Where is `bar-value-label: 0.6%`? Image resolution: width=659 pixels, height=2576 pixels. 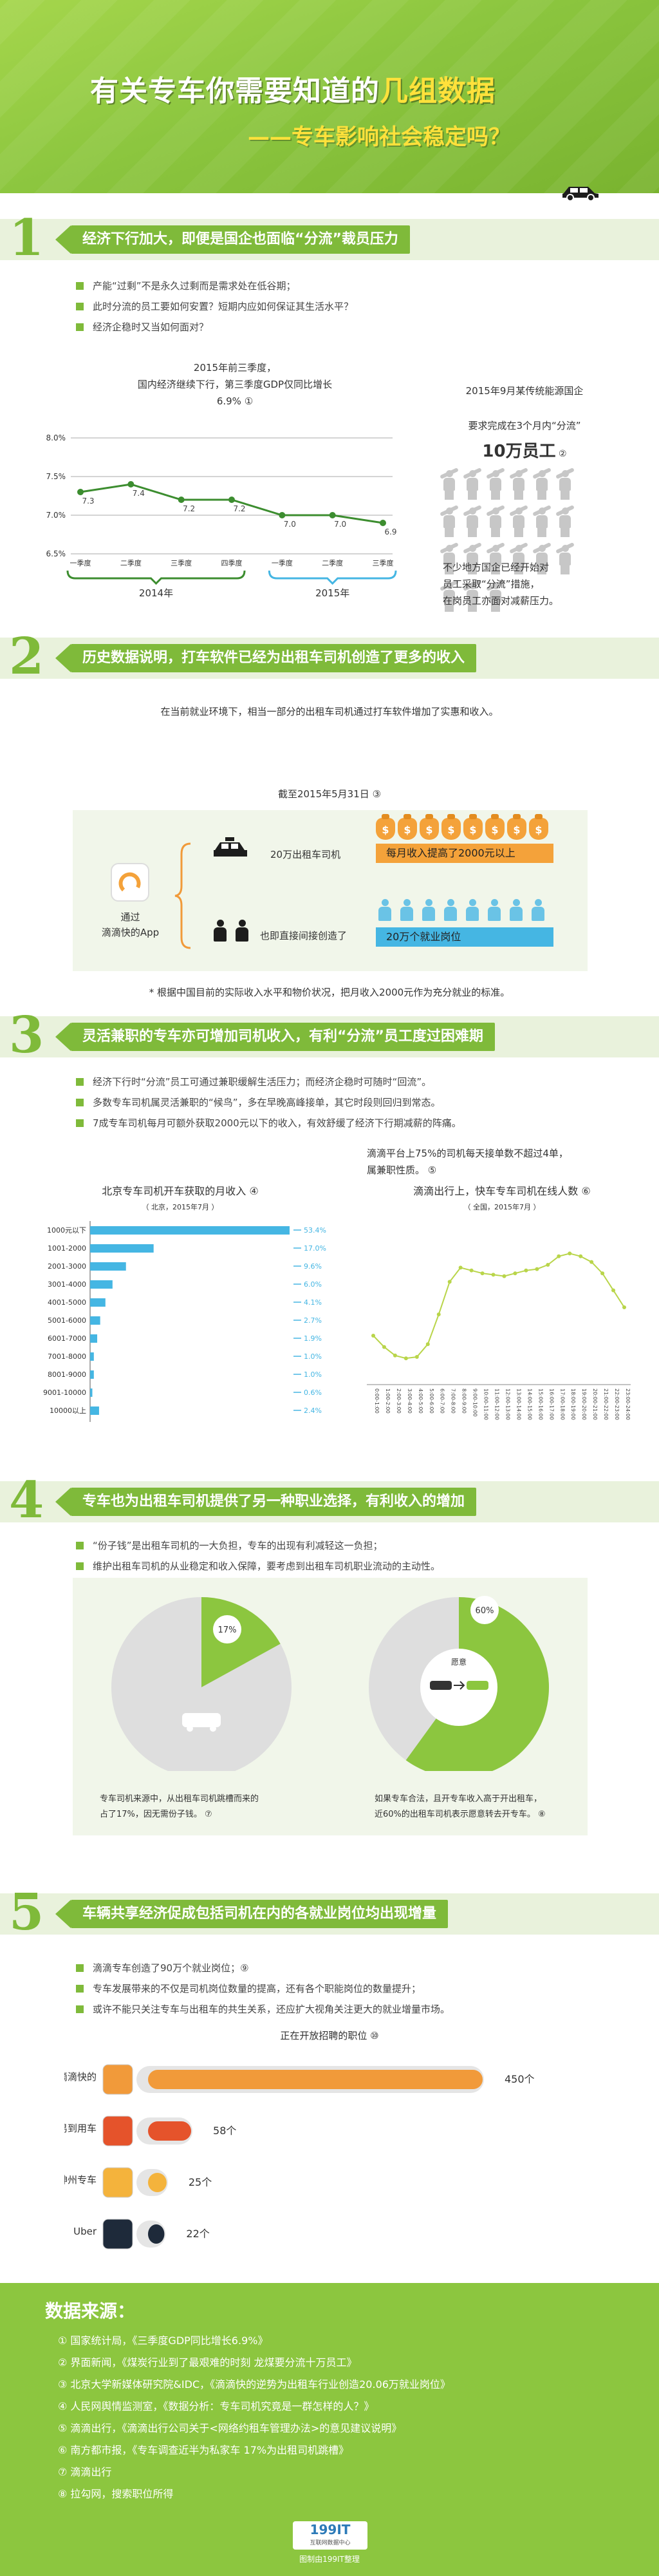 bar-value-label: 0.6% is located at coordinates (313, 1393).